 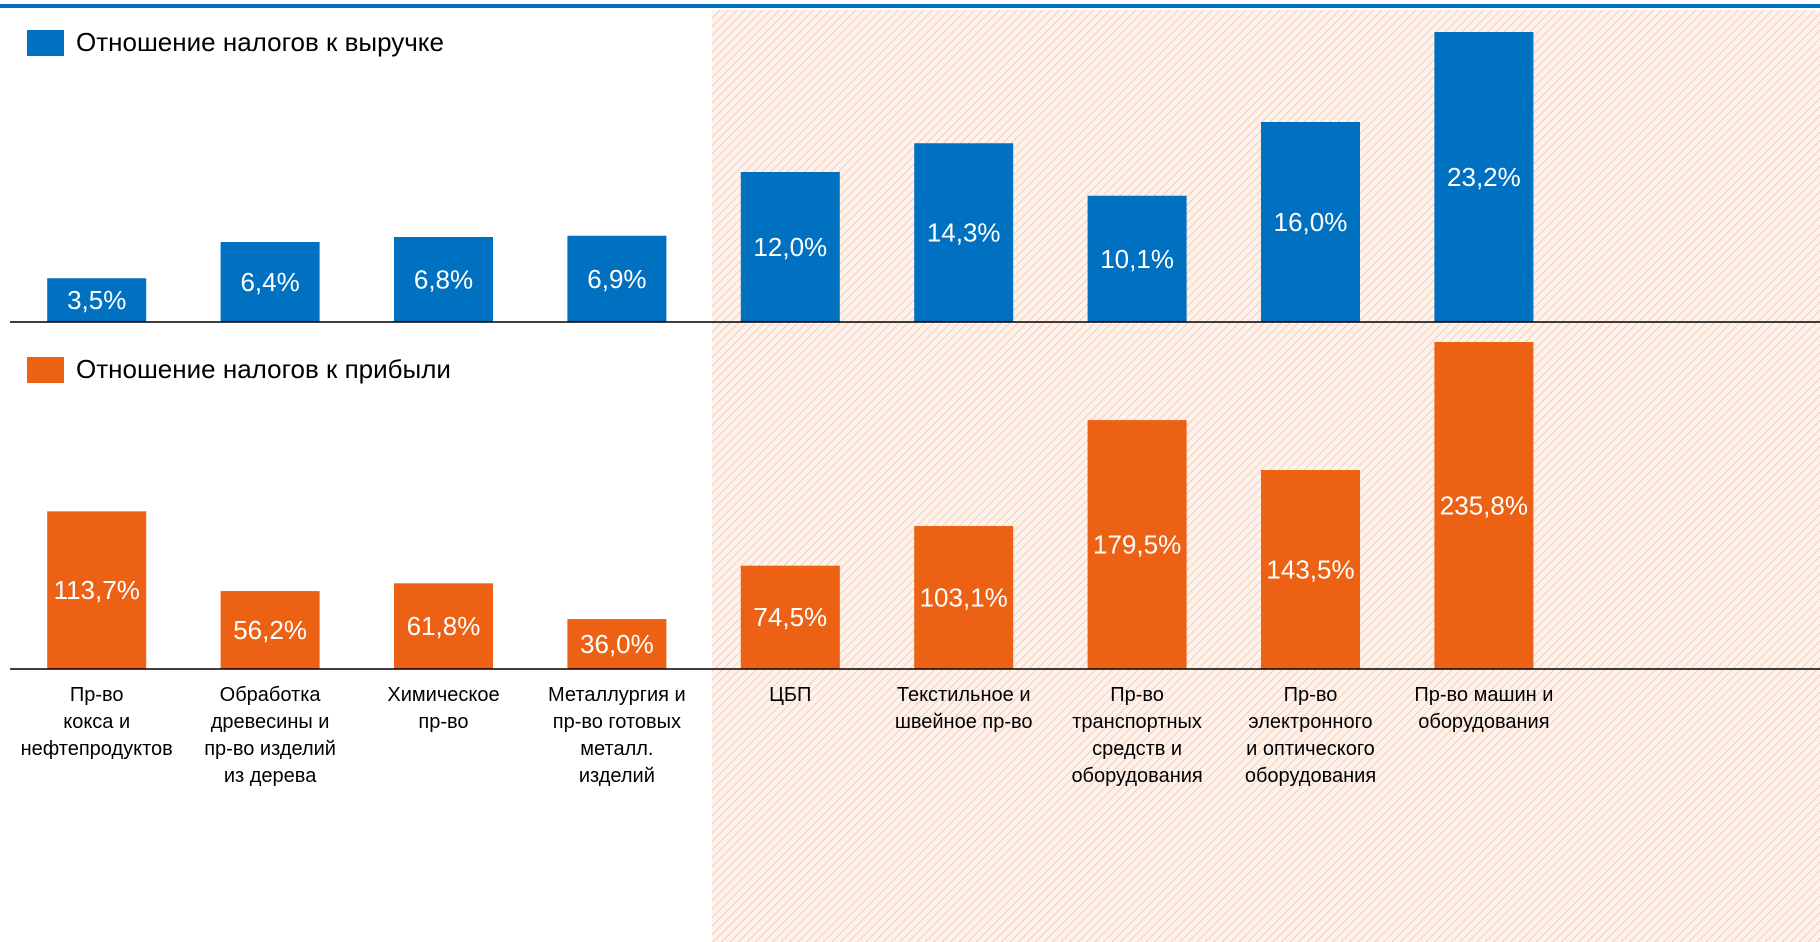 I want to click on category-label: Пр-во машин и оборудования, so click(x=1484, y=708).